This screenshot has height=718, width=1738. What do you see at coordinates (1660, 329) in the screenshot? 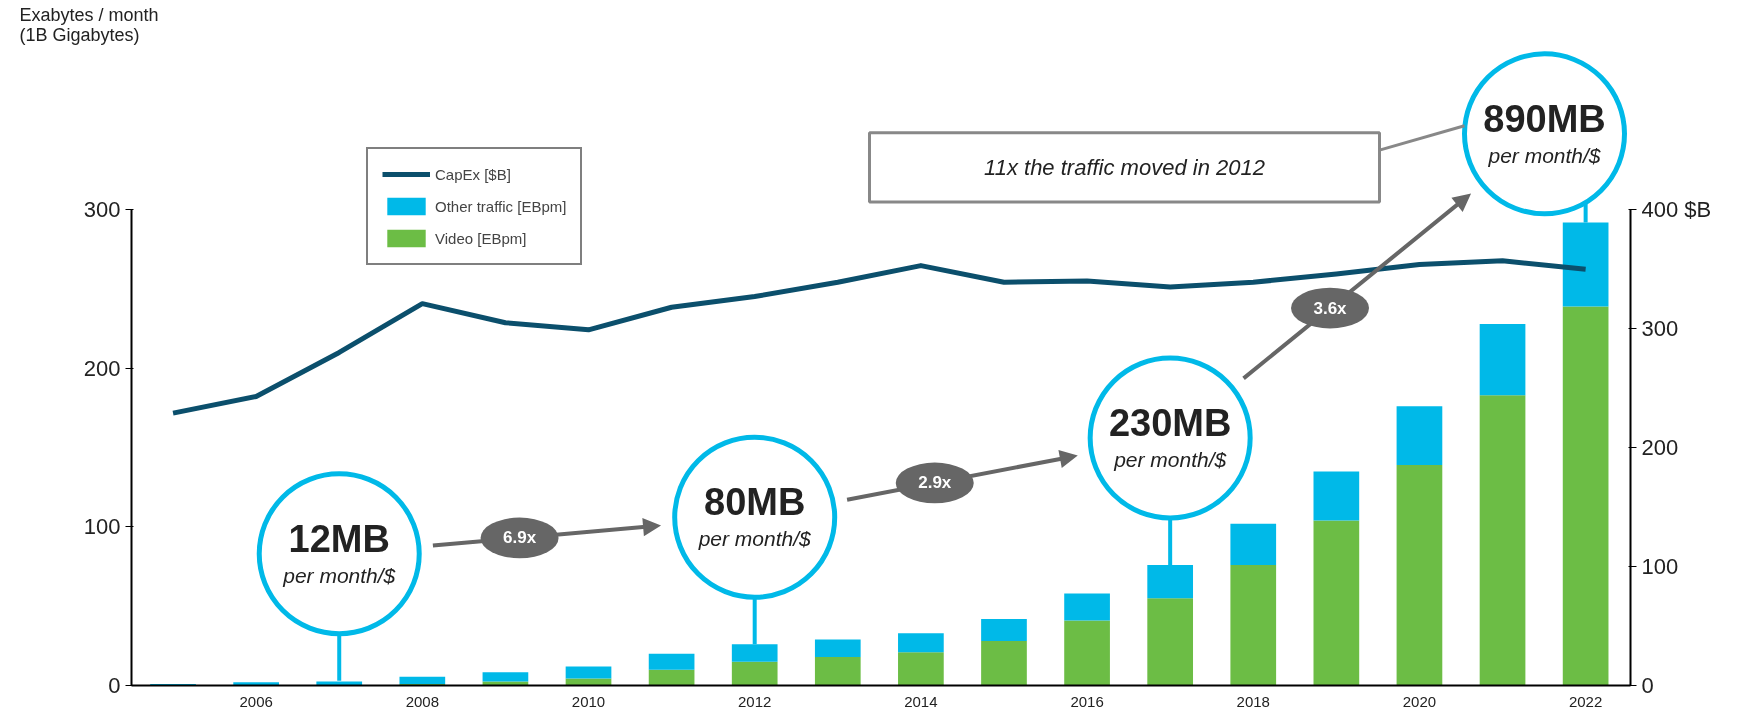
I see `y2-tick-label: 300` at bounding box center [1660, 329].